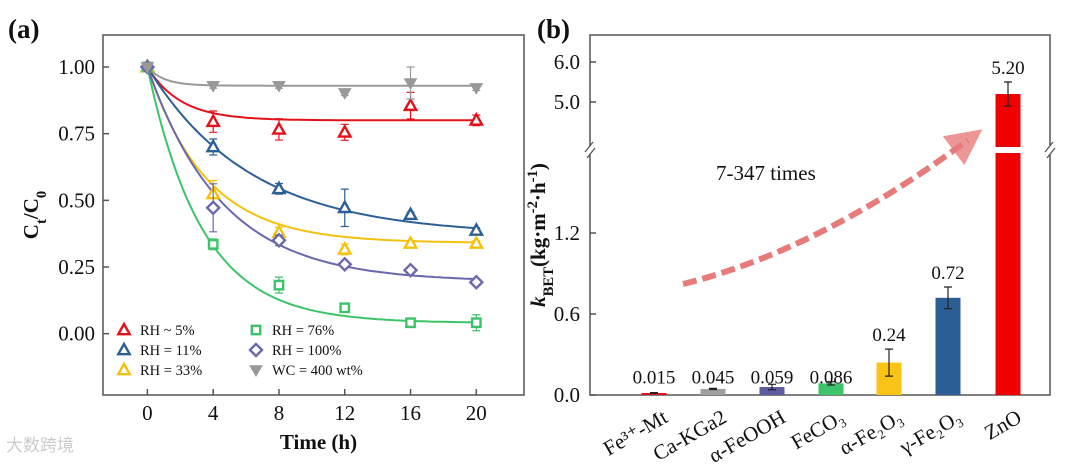 Image resolution: width=1080 pixels, height=466 pixels. I want to click on y-tick-label: 0.0, so click(567, 395).